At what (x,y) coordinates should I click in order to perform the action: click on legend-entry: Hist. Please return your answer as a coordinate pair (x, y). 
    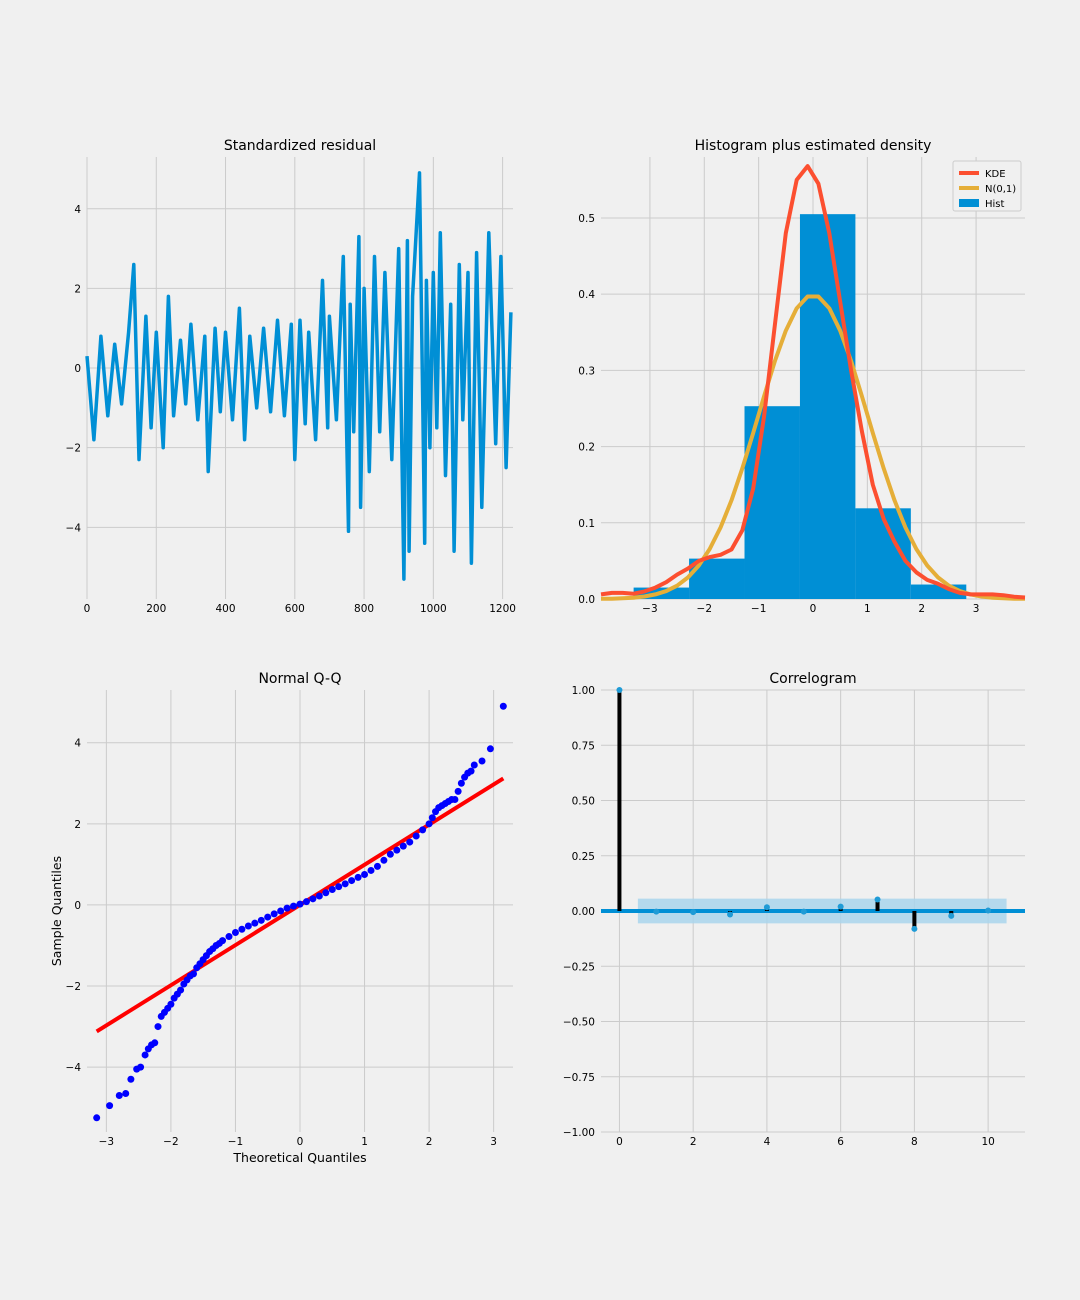
    Looking at the image, I should click on (995, 204).